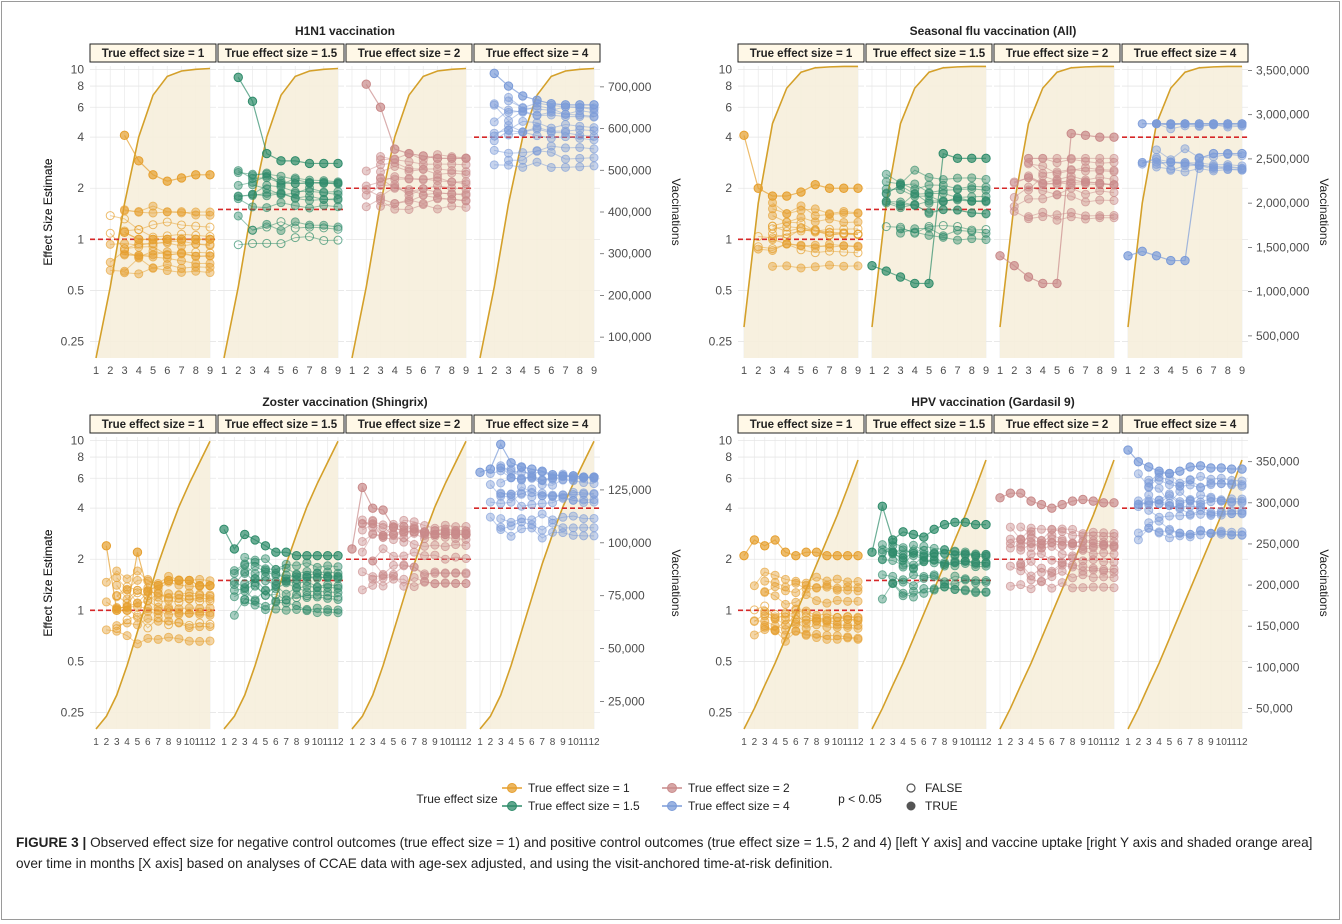  I want to click on y-tick-label: 1, so click(728, 239).